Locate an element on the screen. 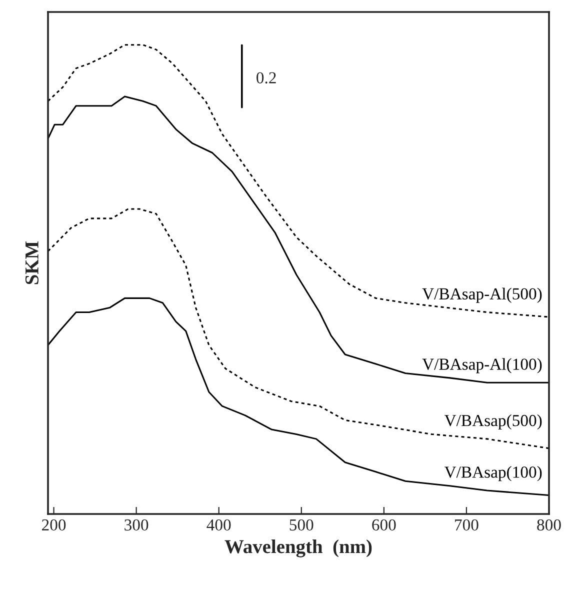 This screenshot has height=589, width=571. x-tick-label: 400 is located at coordinates (218, 525).